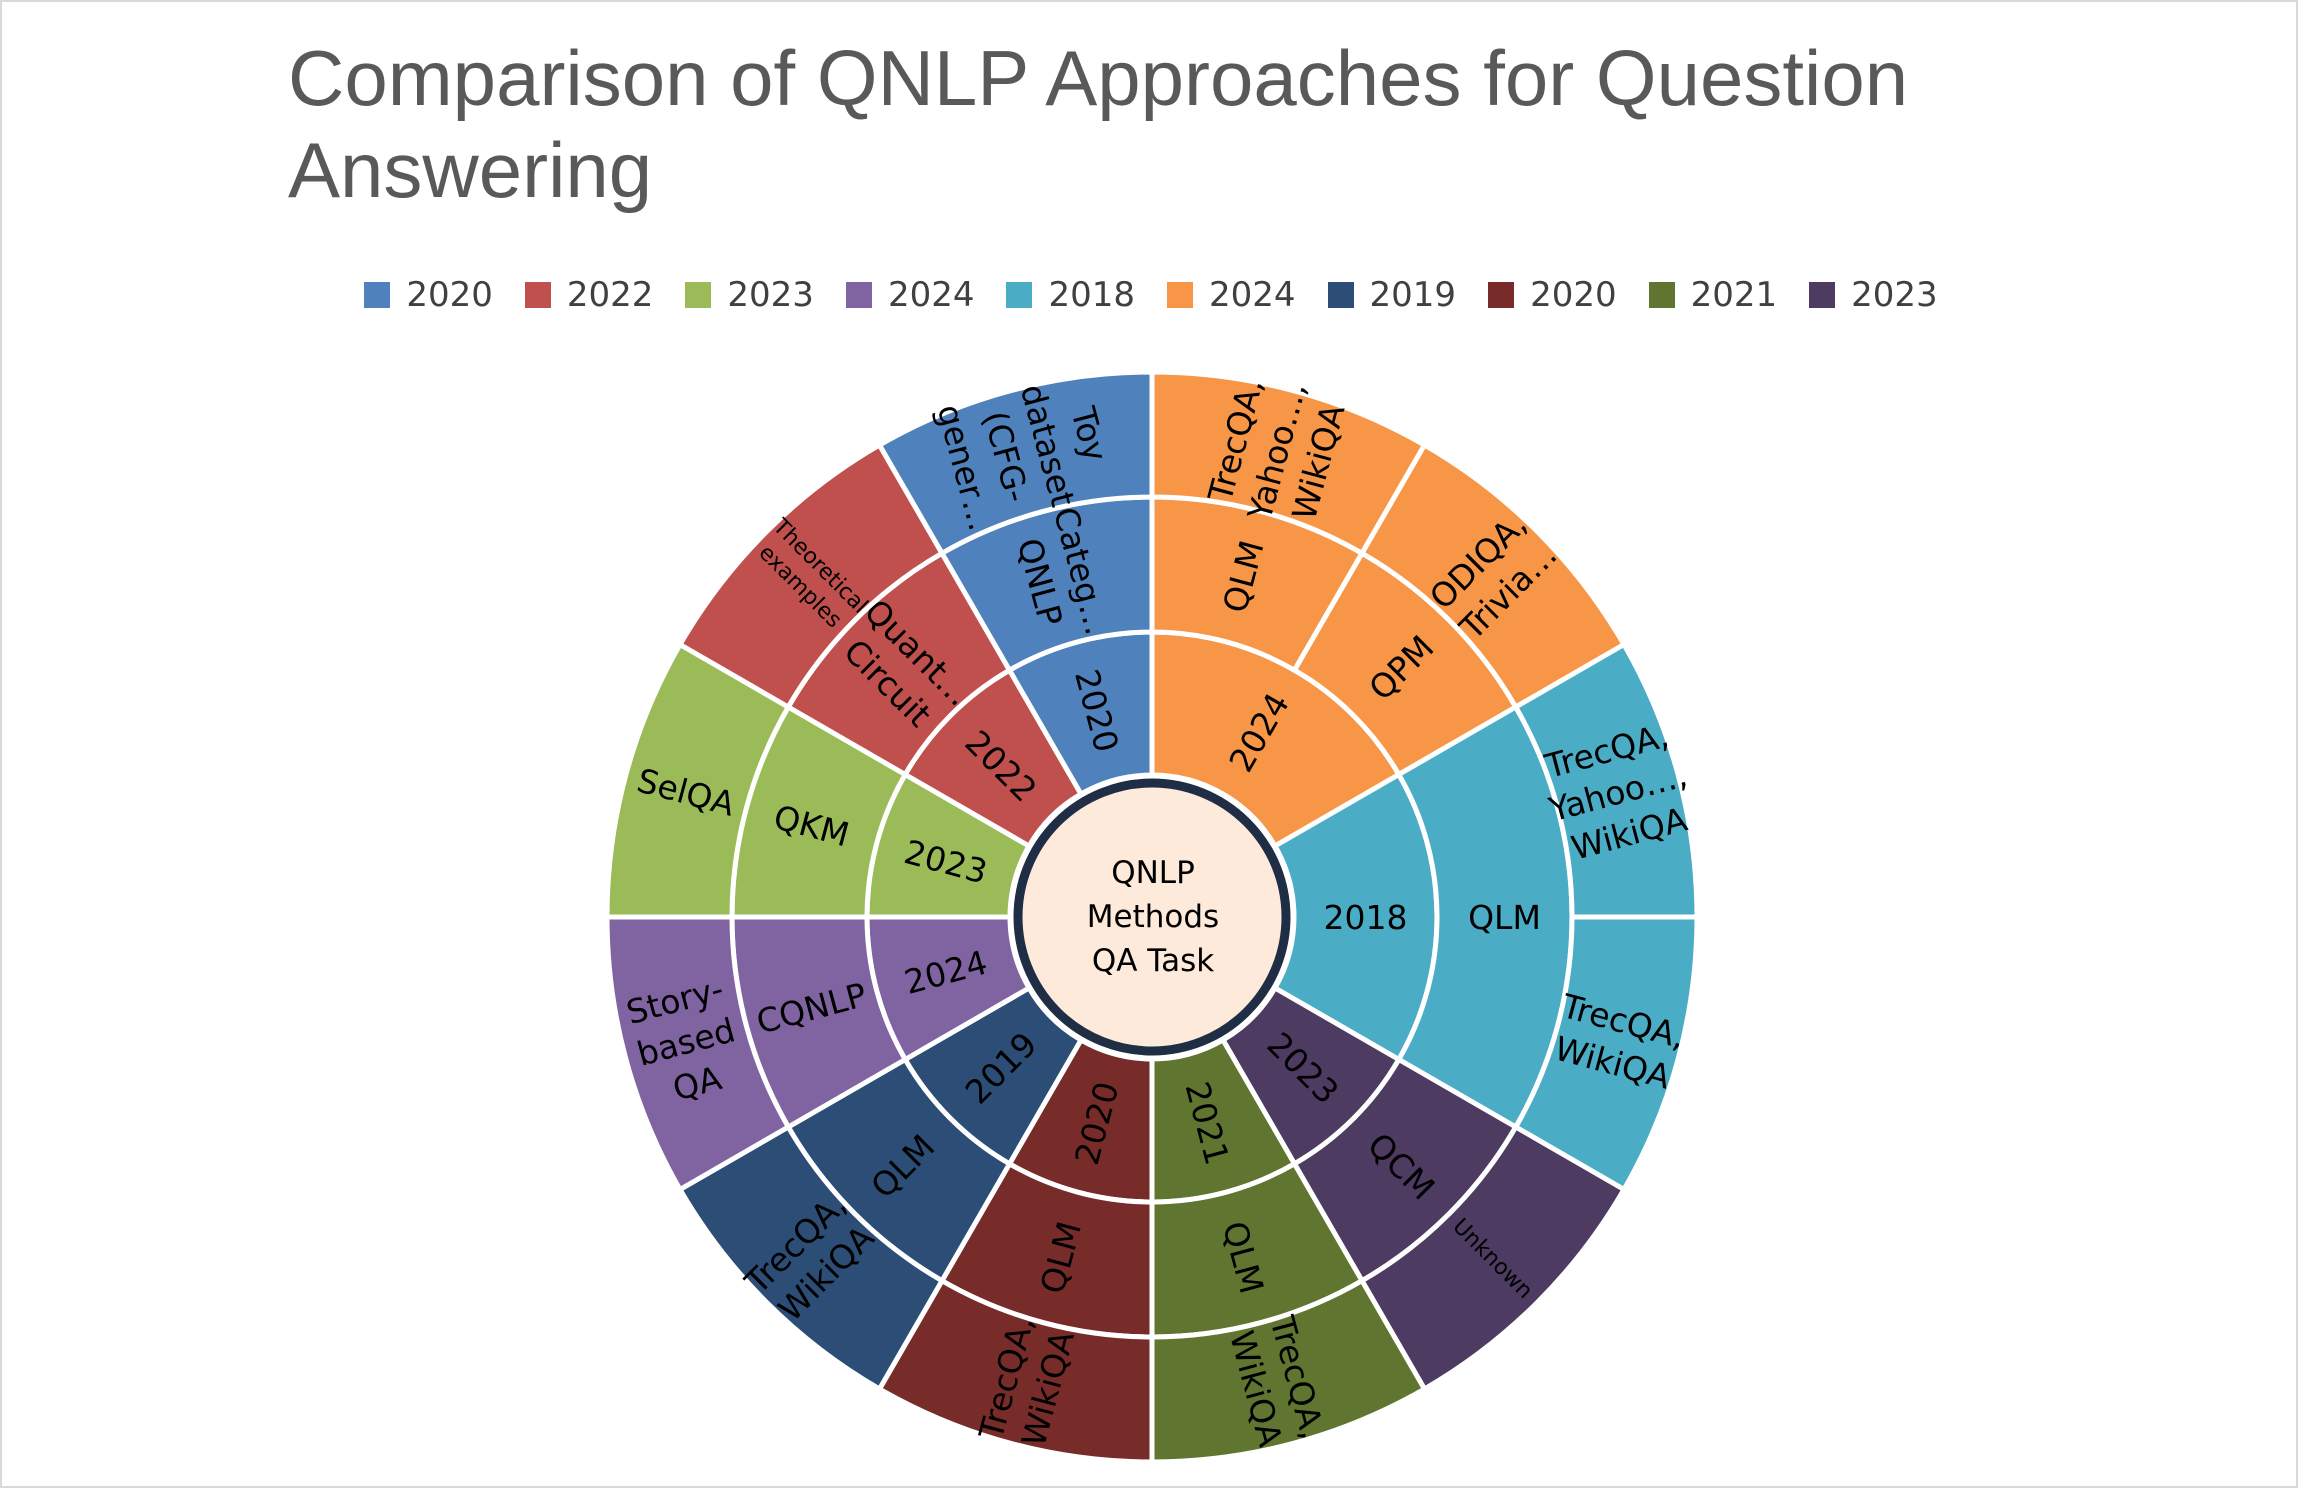  What do you see at coordinates (1091, 295) in the screenshot?
I see `legend-label: 2018` at bounding box center [1091, 295].